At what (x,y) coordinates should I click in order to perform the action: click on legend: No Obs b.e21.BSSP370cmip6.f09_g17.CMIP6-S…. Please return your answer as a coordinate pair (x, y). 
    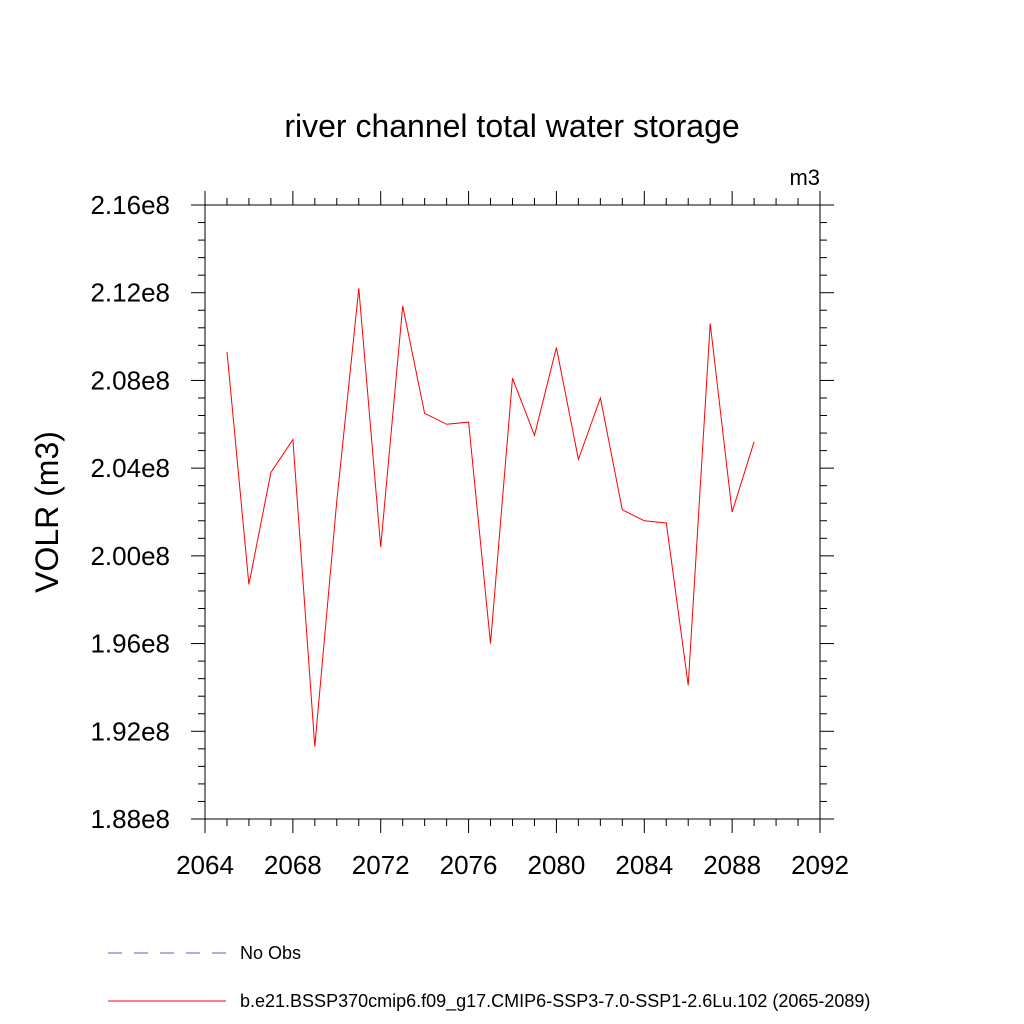
    Looking at the image, I should click on (489, 977).